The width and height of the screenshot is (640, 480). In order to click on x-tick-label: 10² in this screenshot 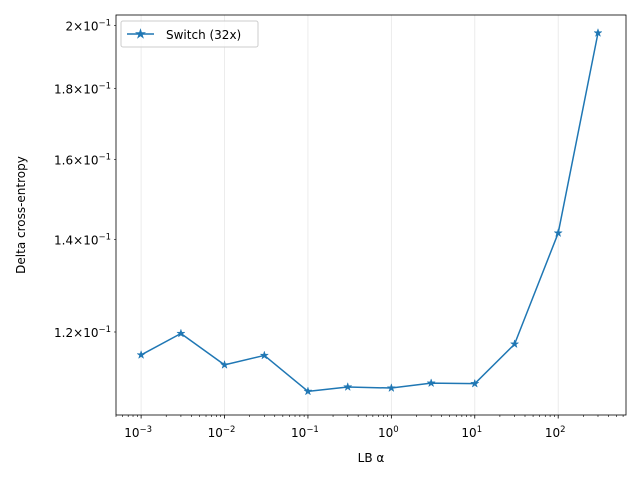, I will do `click(555, 432)`.